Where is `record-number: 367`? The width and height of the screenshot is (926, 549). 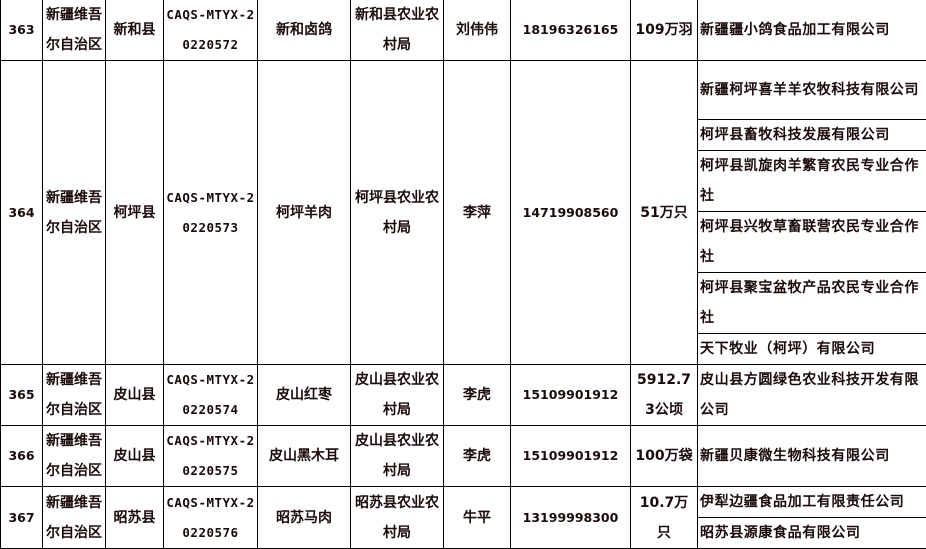 record-number: 367 is located at coordinates (22, 518).